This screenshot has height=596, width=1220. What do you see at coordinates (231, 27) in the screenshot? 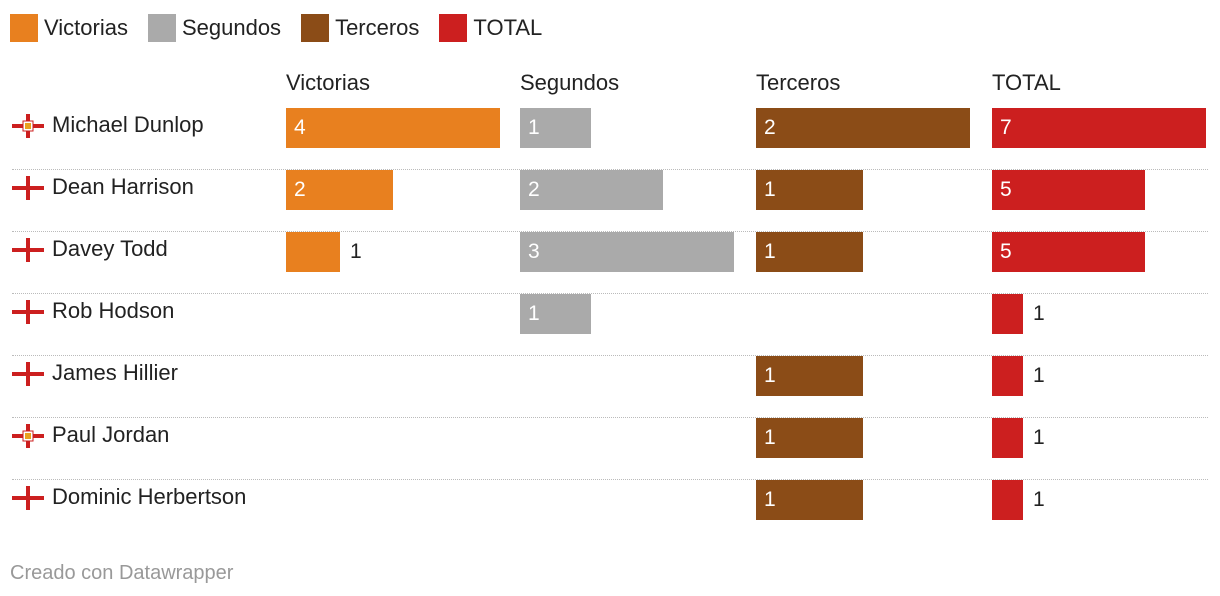
I see `legend-label: Segundos` at bounding box center [231, 27].